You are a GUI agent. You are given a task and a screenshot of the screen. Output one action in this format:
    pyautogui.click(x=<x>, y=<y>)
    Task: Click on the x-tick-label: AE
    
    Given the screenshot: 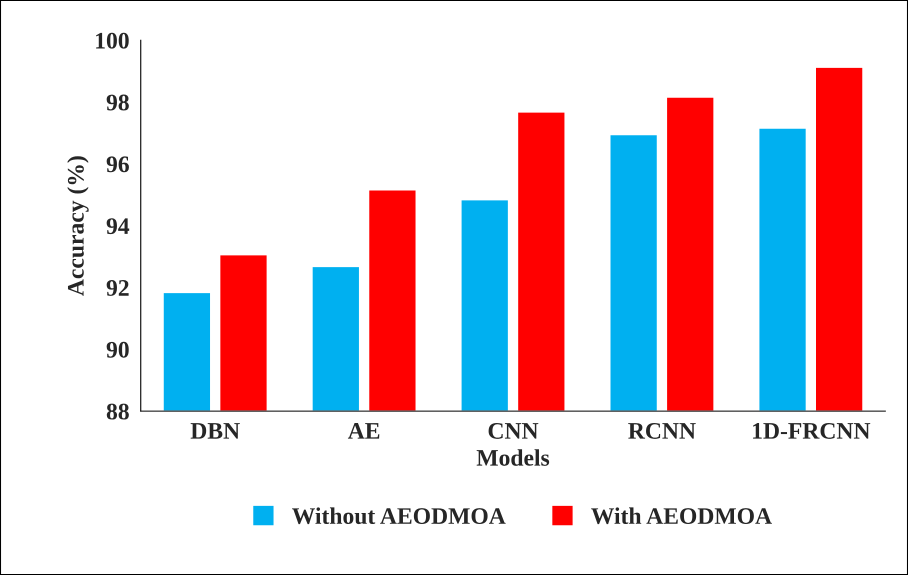 What is the action you would take?
    pyautogui.click(x=364, y=431)
    